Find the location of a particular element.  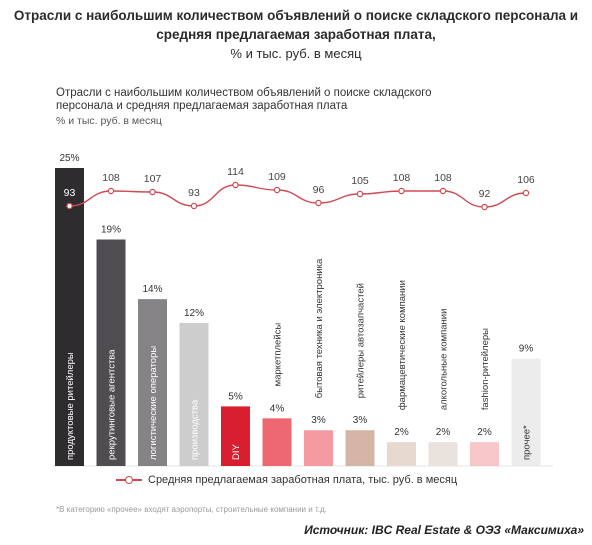

legend-line-marker is located at coordinates (129, 480).